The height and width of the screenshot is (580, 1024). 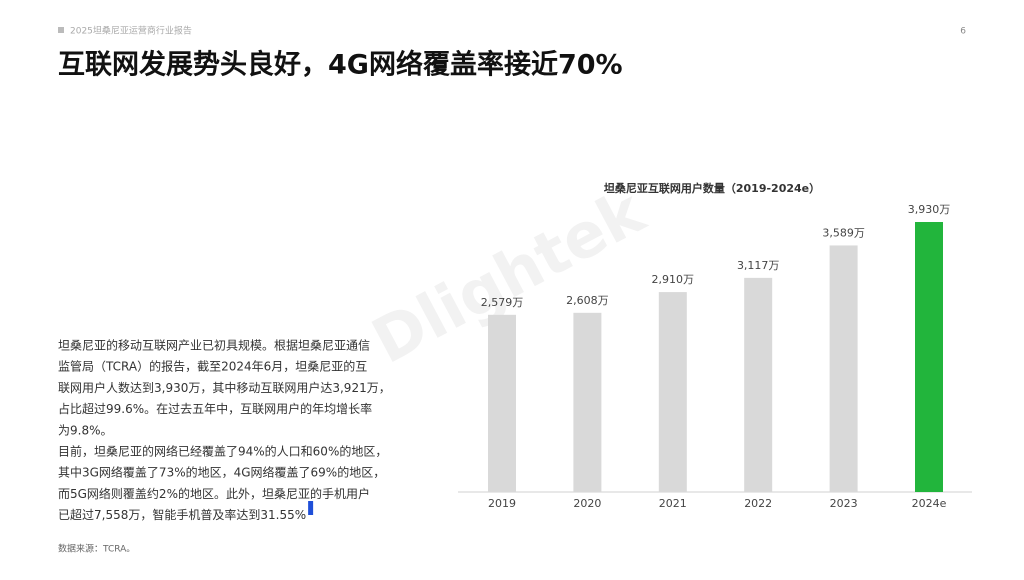 What do you see at coordinates (224, 387) in the screenshot?
I see `body-line: 联网用户人数达到3,930万，其中移动互联网用户达3,921万，` at bounding box center [224, 387].